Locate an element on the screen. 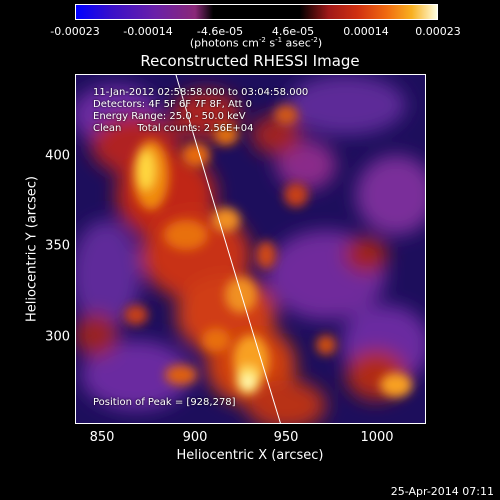 This screenshot has width=500, height=500. colorbar-units-label: (photons cm-2 s-1 asec-2) is located at coordinates (256, 43).